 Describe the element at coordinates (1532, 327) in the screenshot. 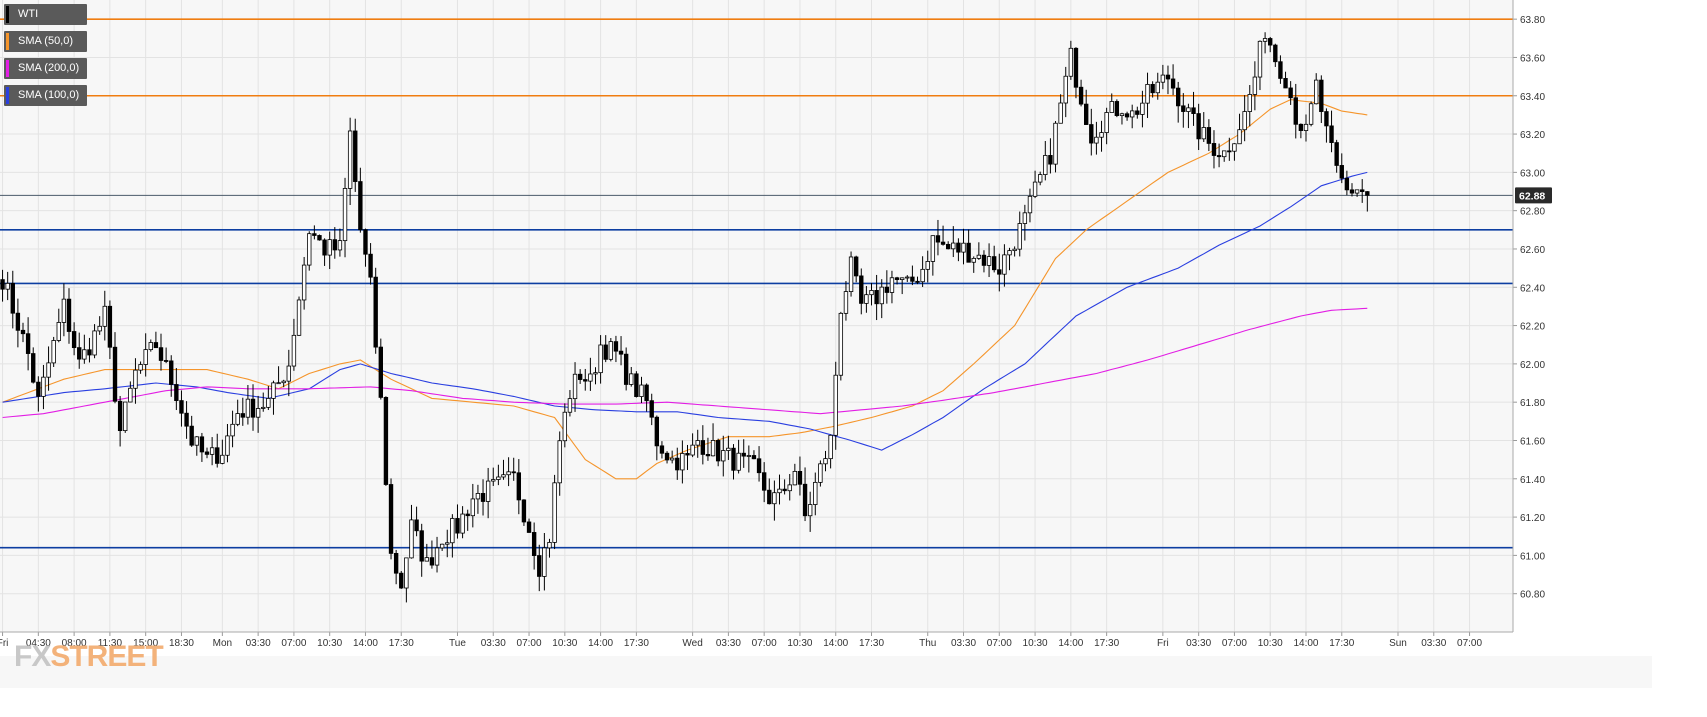

I see `y-tick-label: 62.20` at that location.